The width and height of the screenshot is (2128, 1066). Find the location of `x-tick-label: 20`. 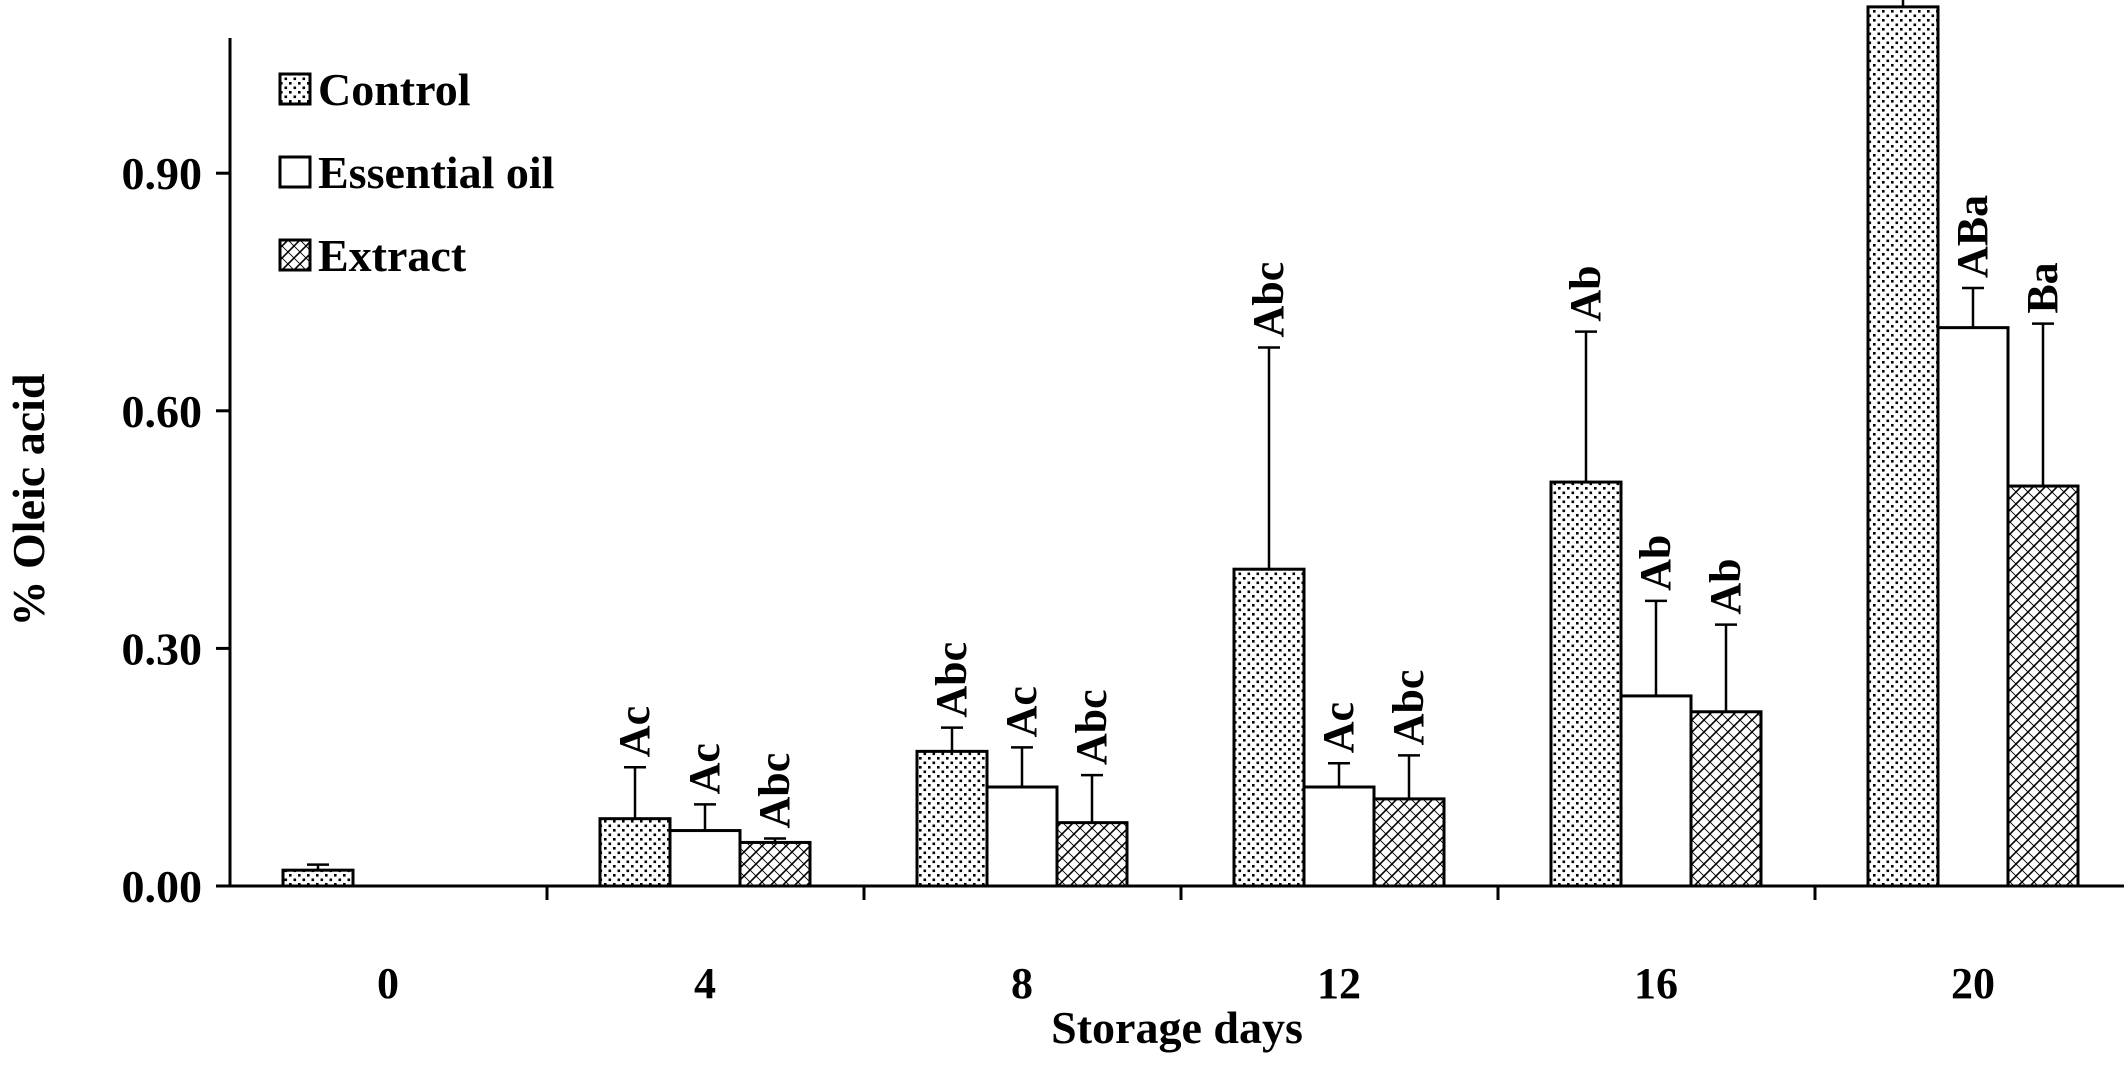

x-tick-label: 20 is located at coordinates (1973, 983).